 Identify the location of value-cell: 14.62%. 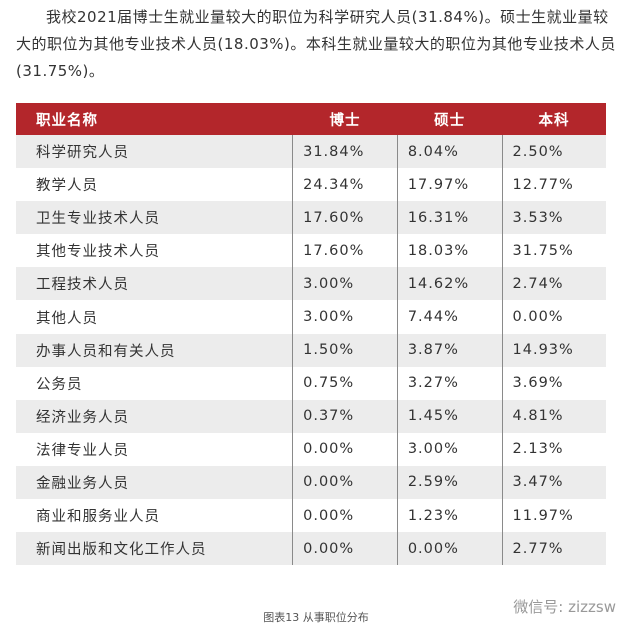
(449, 284).